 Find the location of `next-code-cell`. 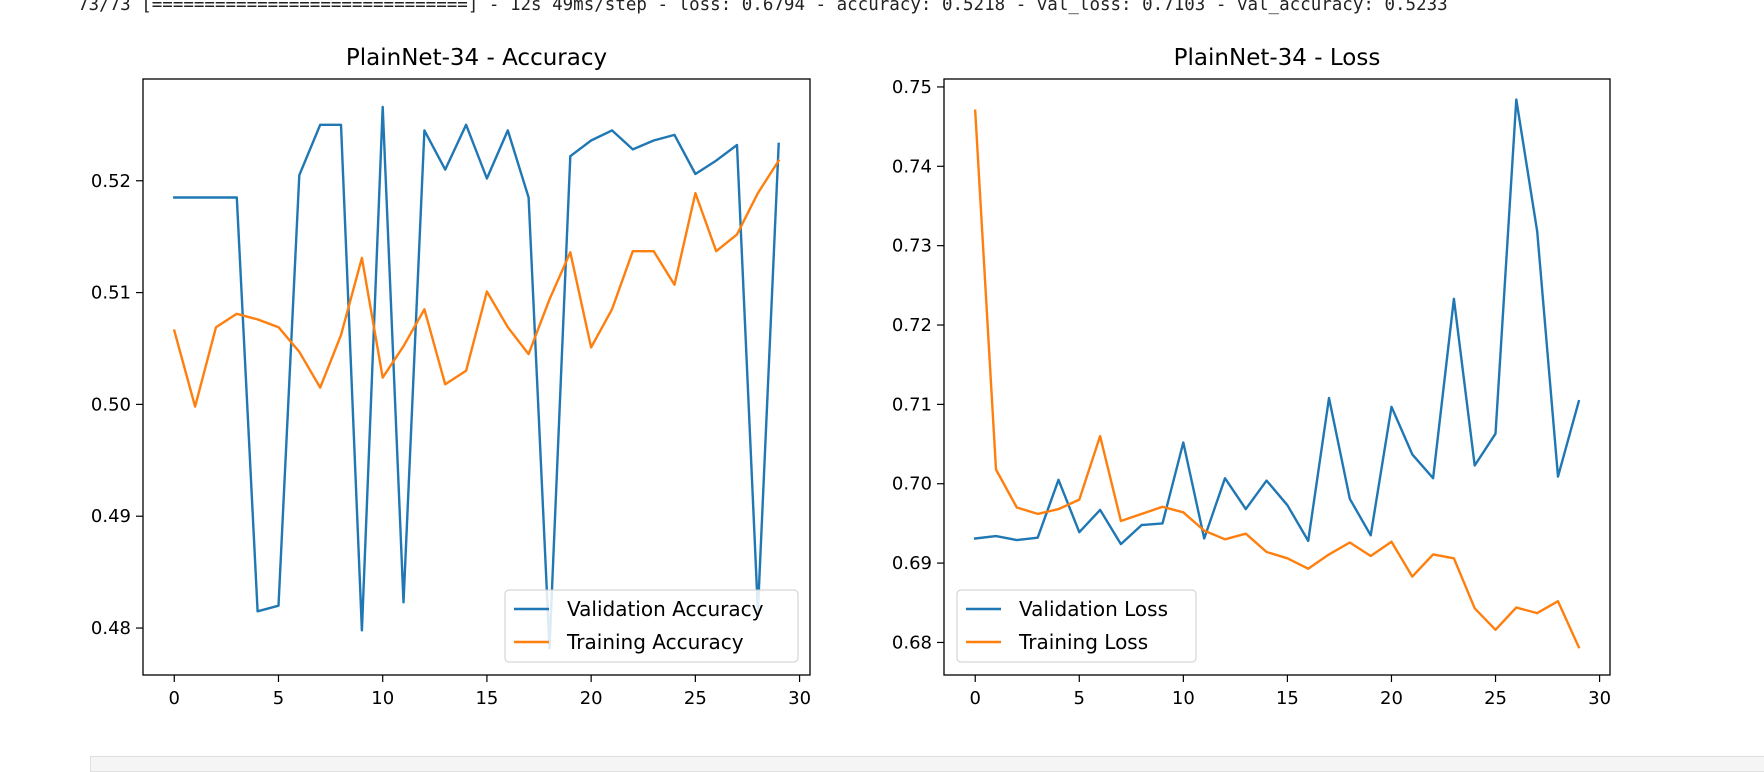

next-code-cell is located at coordinates (927, 764).